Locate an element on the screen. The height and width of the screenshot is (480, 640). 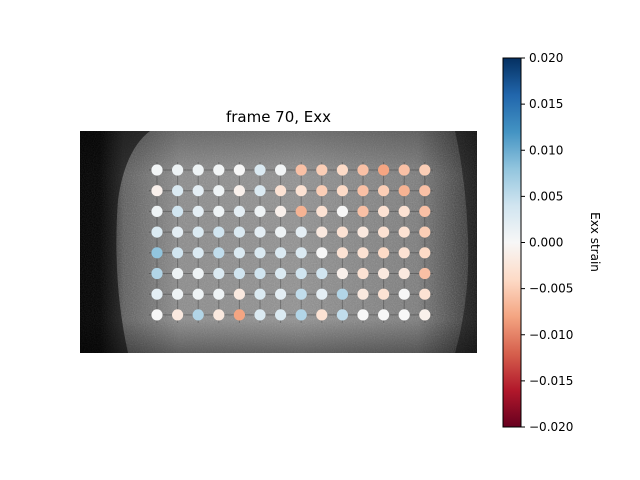
colorbar-tick-label: −0.015 is located at coordinates (551, 381).